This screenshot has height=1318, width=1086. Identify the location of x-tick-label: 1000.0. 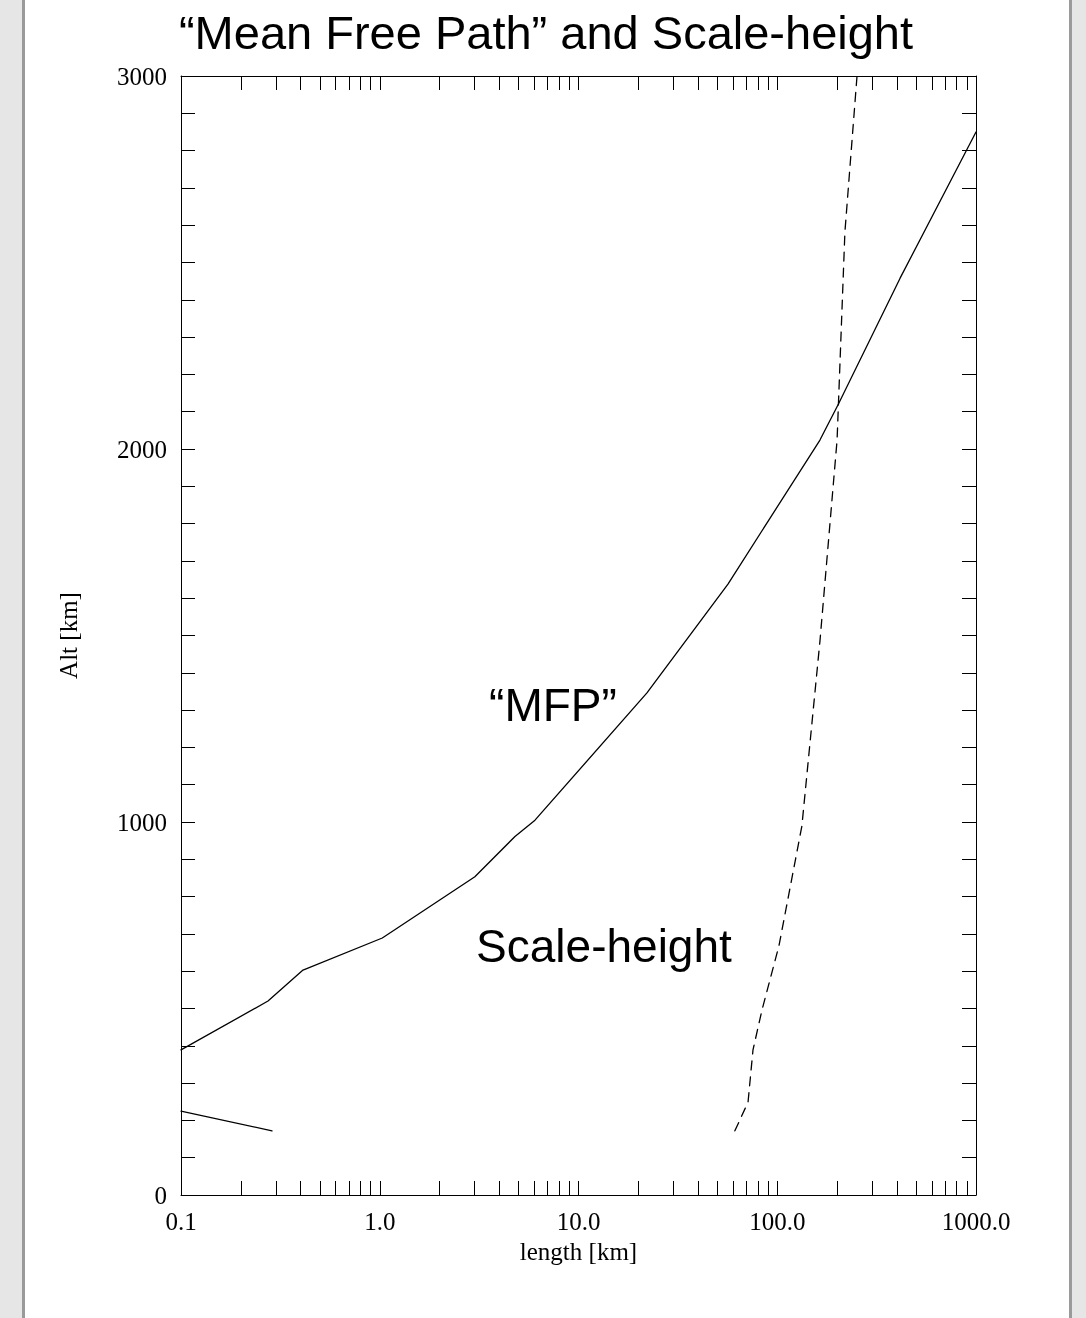
(976, 1221).